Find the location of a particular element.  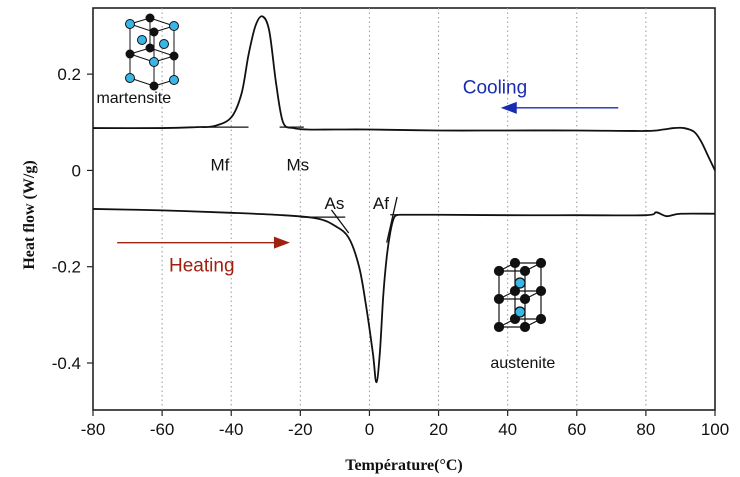

x-tick-label-3: -20 is located at coordinates (300, 429).